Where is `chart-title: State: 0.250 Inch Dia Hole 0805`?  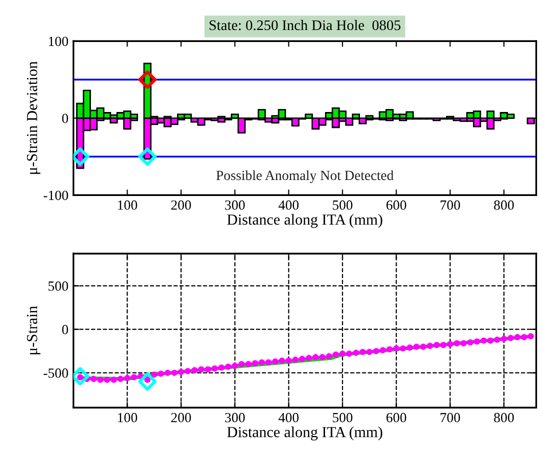
chart-title: State: 0.250 Inch Dia Hole 0805 is located at coordinates (305, 25).